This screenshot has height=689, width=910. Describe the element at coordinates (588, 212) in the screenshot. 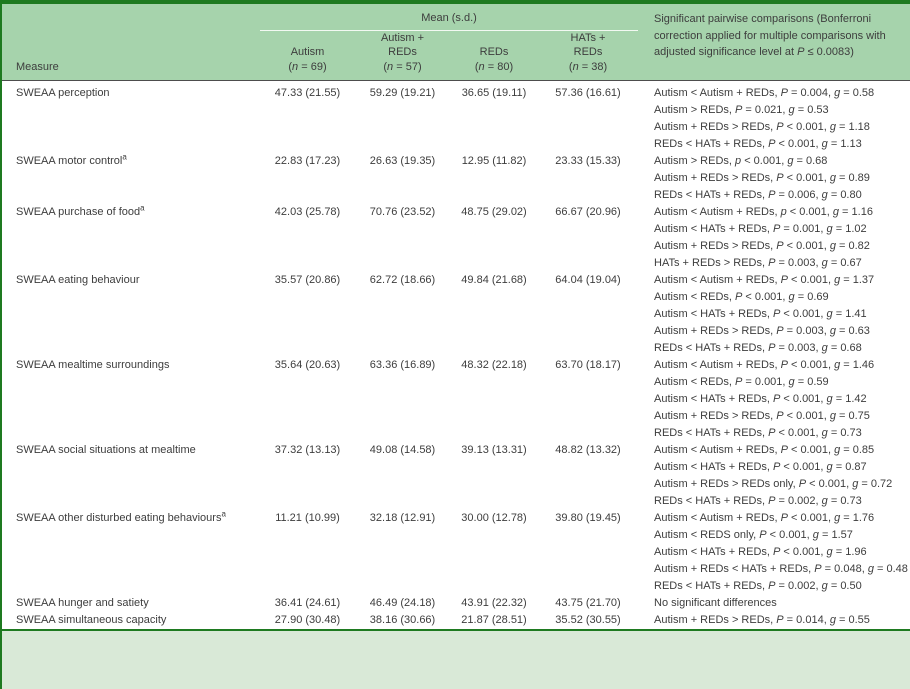

I see `mean-value-cell: 66.67 (20.96)` at that location.